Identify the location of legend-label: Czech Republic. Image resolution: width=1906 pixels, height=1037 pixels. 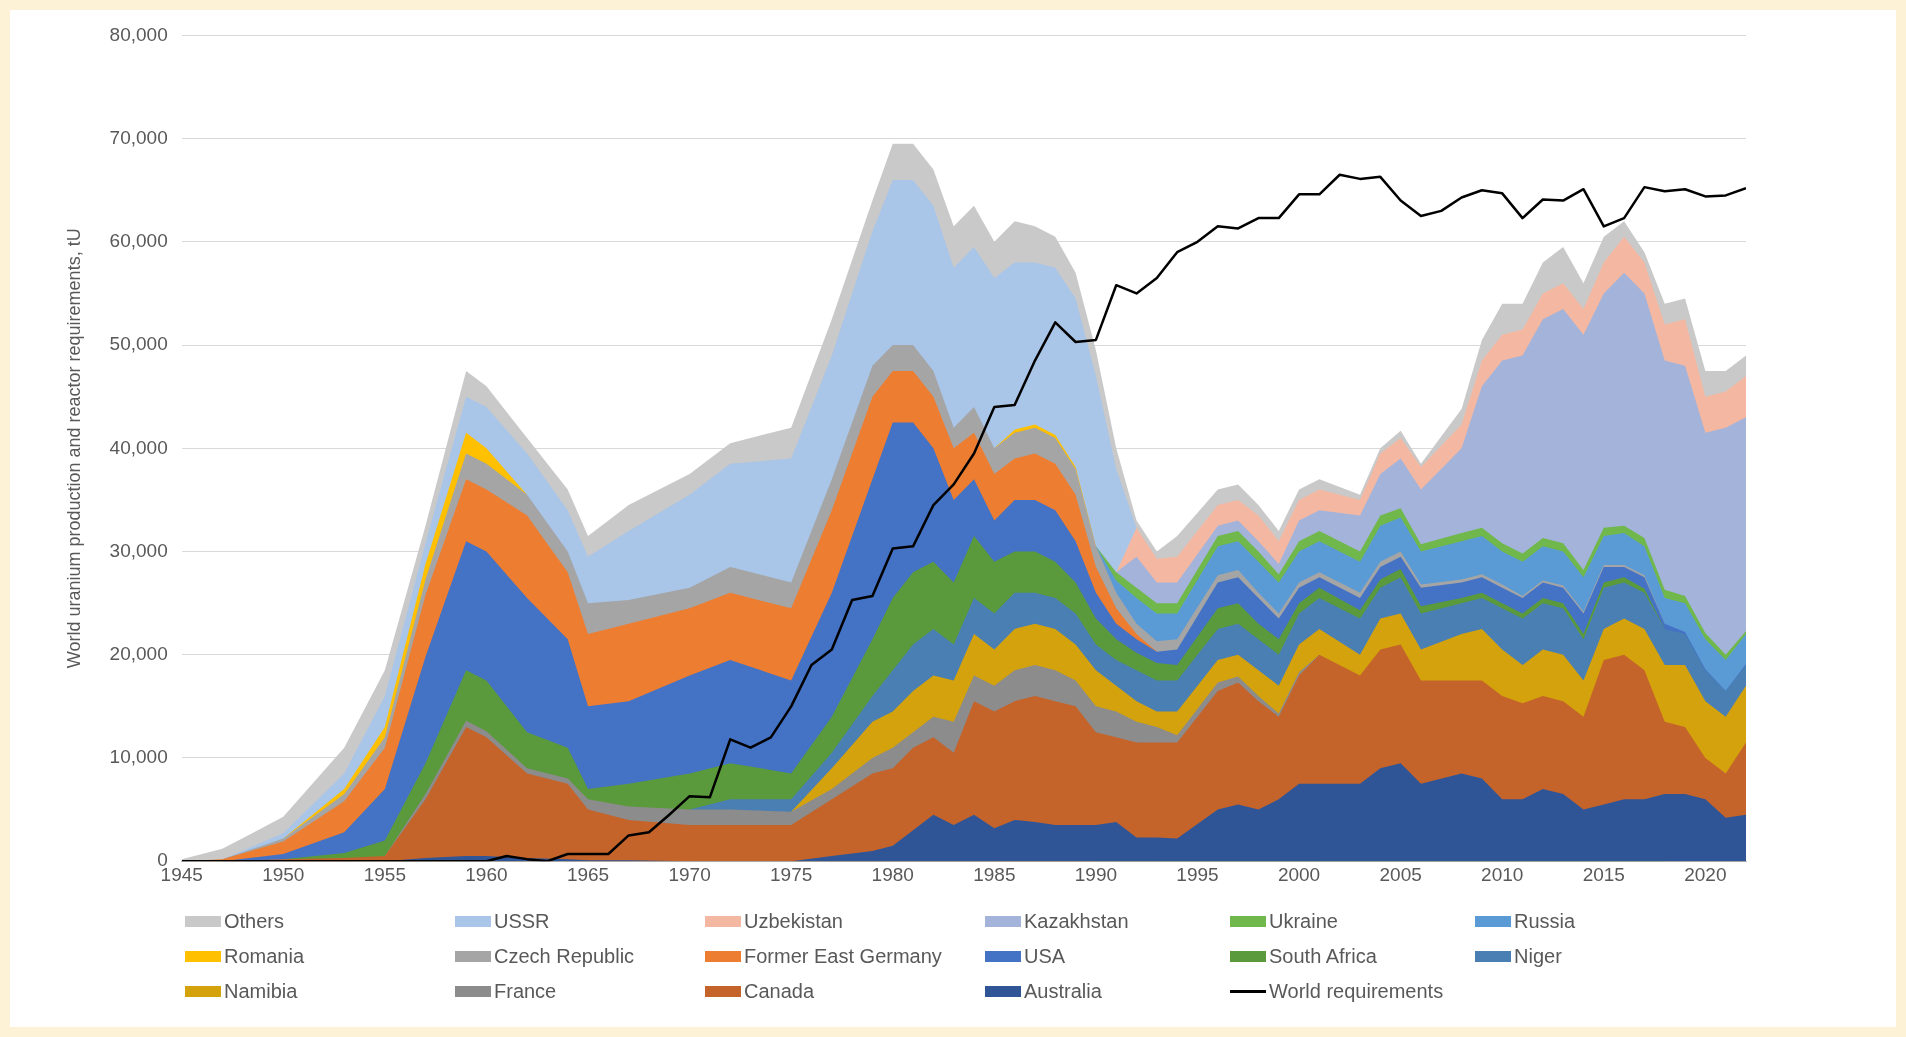
(564, 956).